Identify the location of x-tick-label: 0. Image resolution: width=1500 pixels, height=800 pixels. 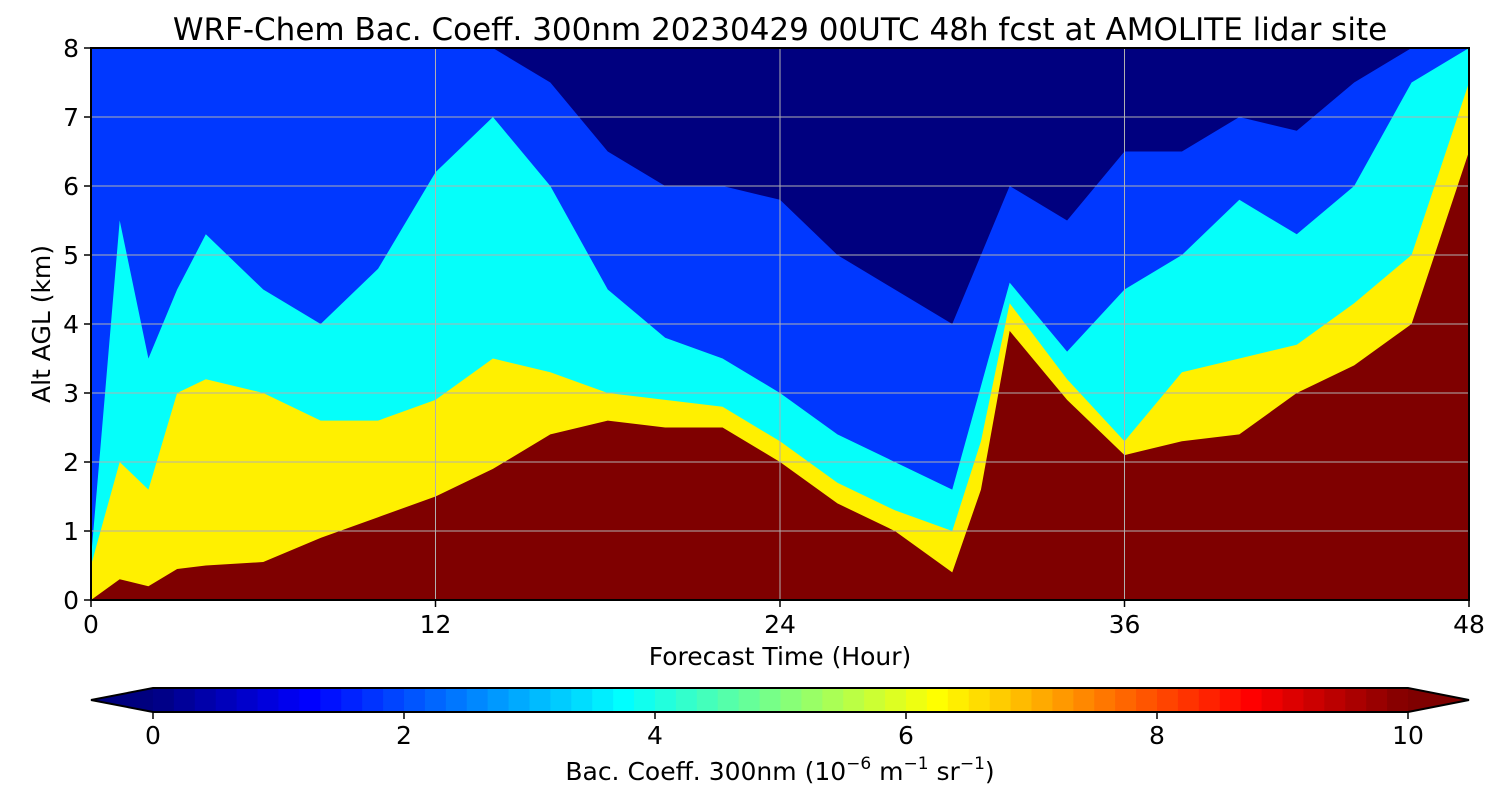
(91, 624).